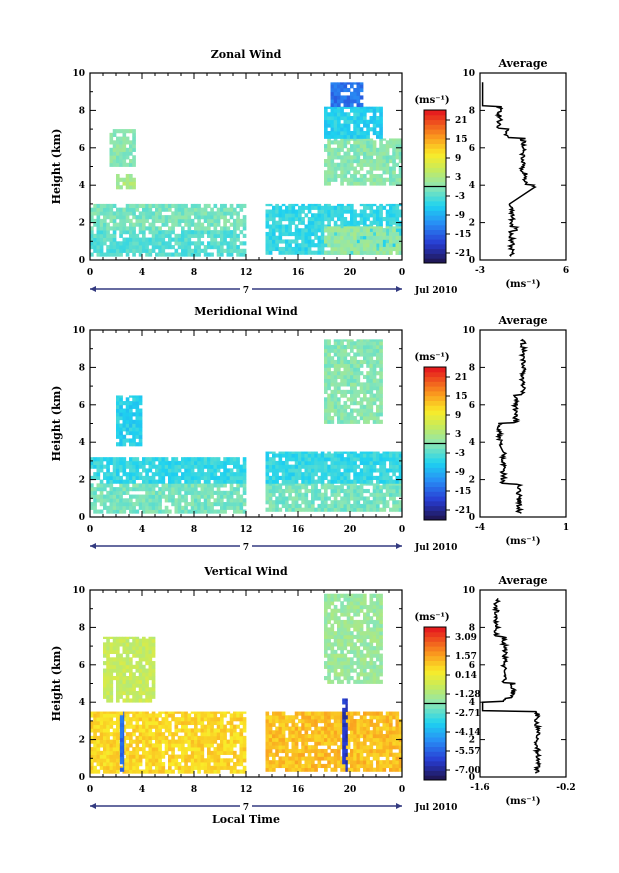  What do you see at coordinates (246, 530) in the screenshot?
I see `x-tick-label: 12` at bounding box center [246, 530].